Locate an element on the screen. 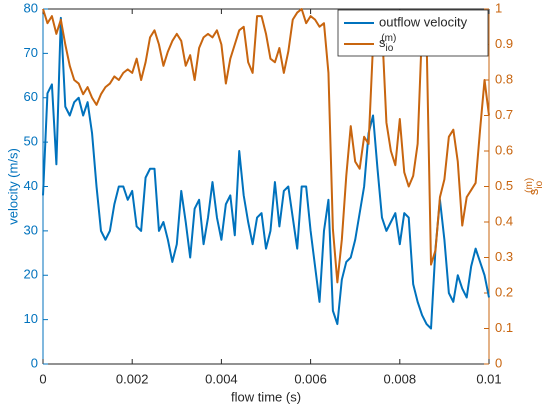  y-axis-label: velocity (m/s) is located at coordinates (12, 186).